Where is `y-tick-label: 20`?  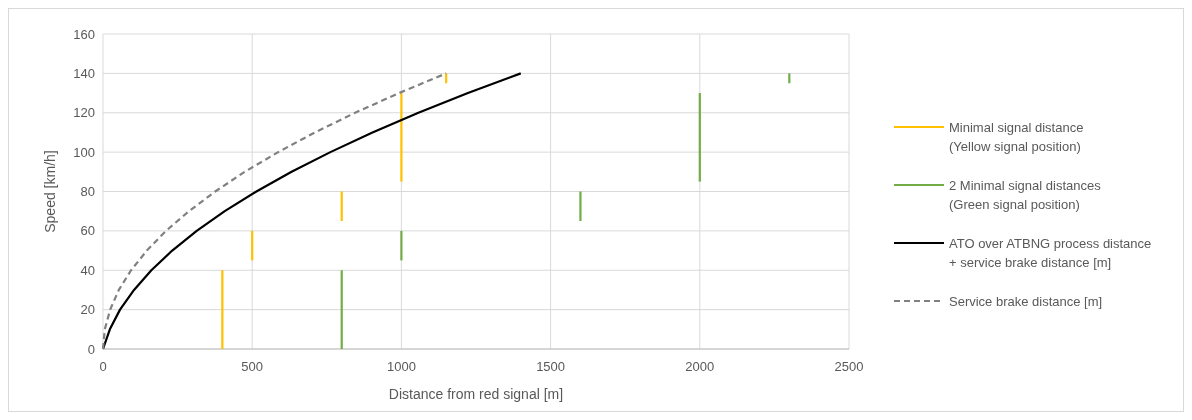
y-tick-label: 20 is located at coordinates (87, 310).